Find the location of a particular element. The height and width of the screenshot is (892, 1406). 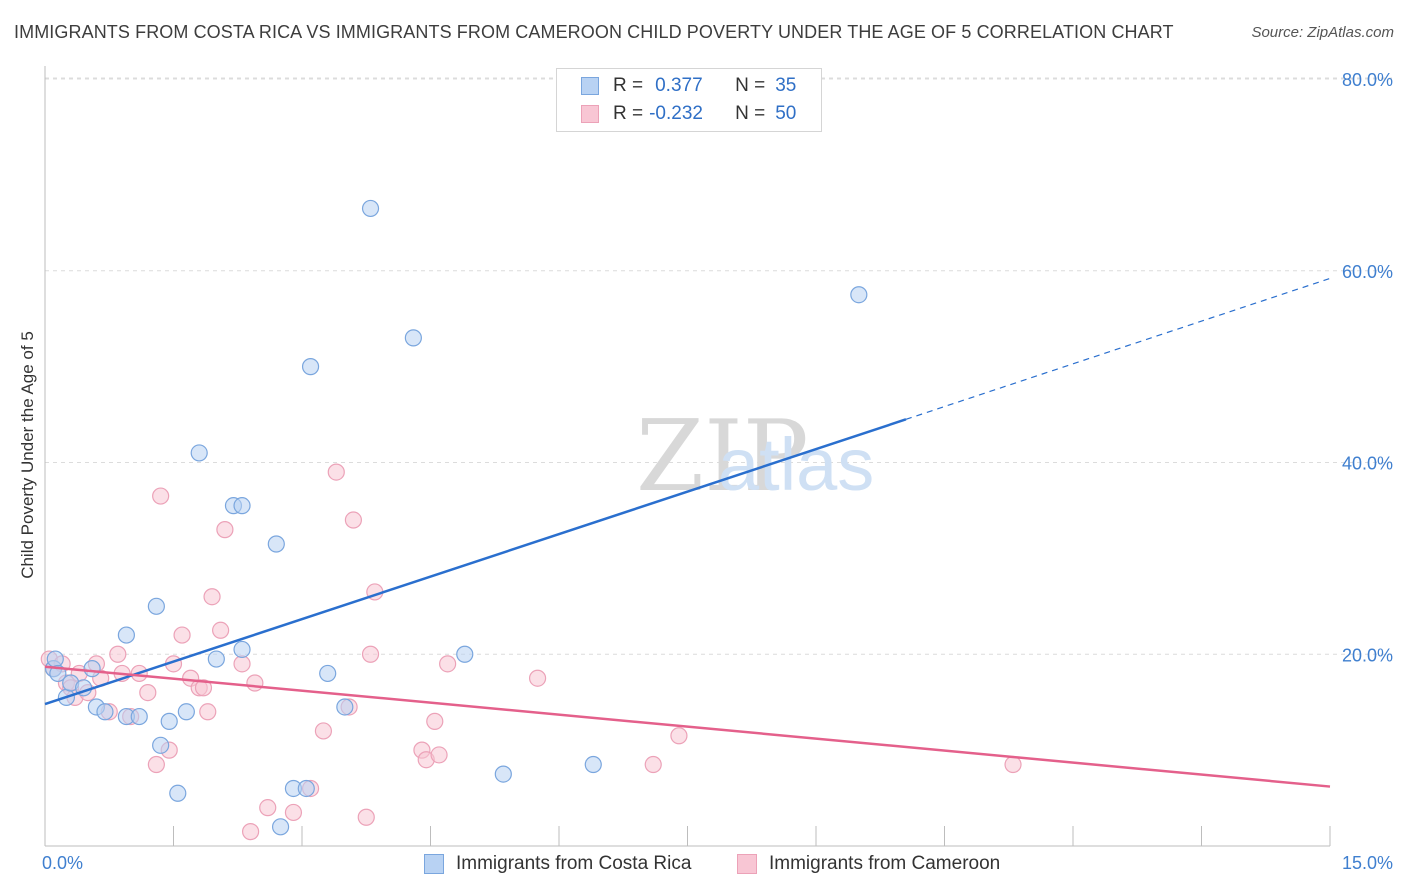

legend-r-value: 0.377 is located at coordinates (679, 85).